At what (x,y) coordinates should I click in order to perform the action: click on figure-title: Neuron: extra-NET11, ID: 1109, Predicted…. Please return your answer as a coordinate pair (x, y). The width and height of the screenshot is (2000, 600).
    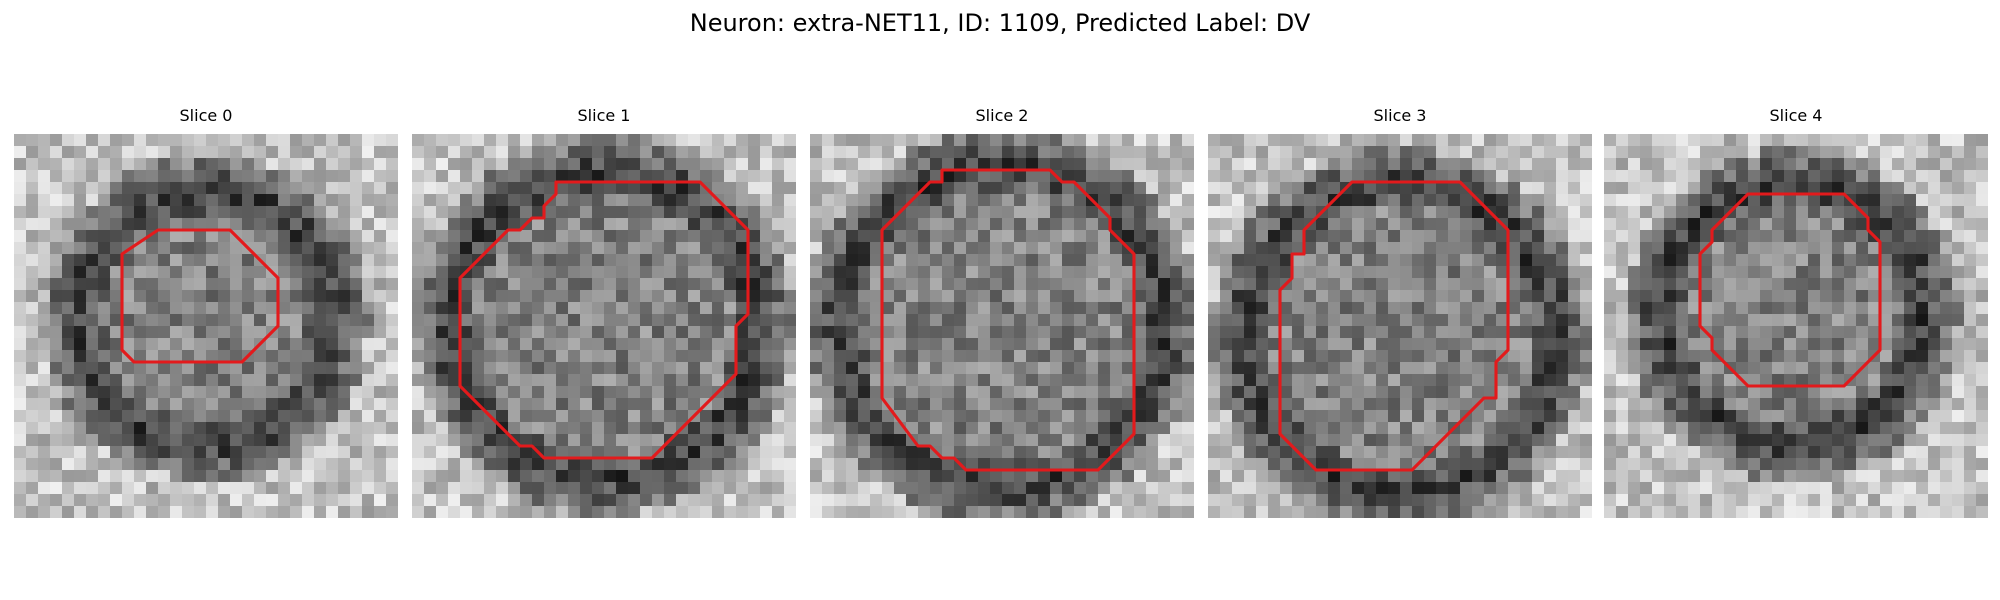
    Looking at the image, I should click on (1000, 23).